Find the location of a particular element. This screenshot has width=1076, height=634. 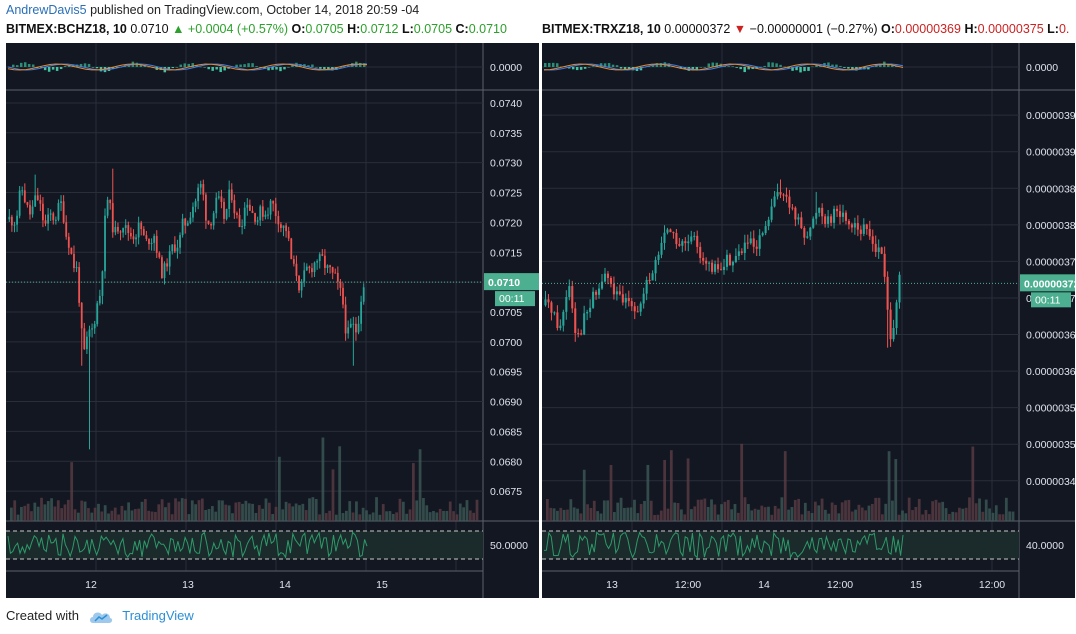

price-tick-label: 0.0680 is located at coordinates (506, 462).